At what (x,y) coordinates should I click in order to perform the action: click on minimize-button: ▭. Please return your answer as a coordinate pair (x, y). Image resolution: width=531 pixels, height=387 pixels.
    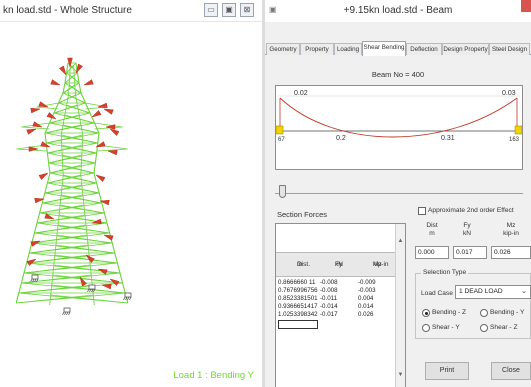
    Looking at the image, I should click on (211, 10).